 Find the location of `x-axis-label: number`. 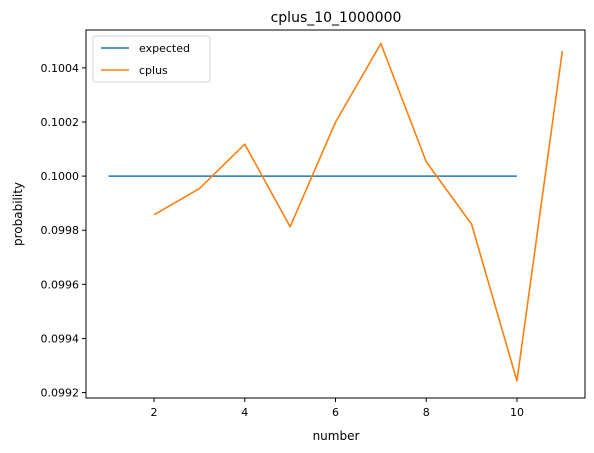

x-axis-label: number is located at coordinates (336, 436).